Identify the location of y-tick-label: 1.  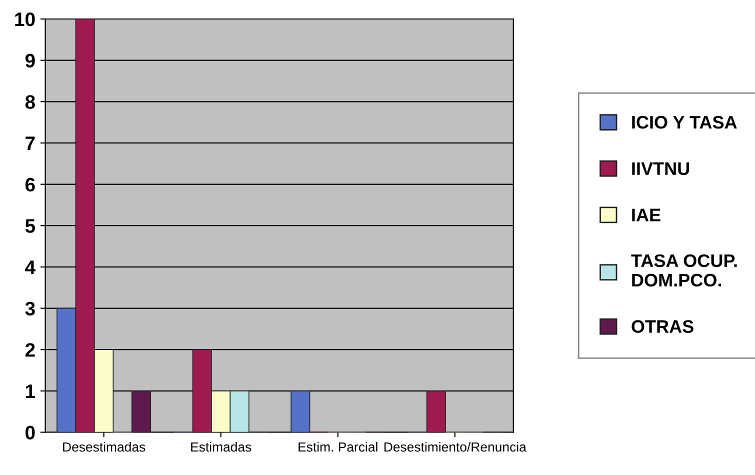
(31, 391).